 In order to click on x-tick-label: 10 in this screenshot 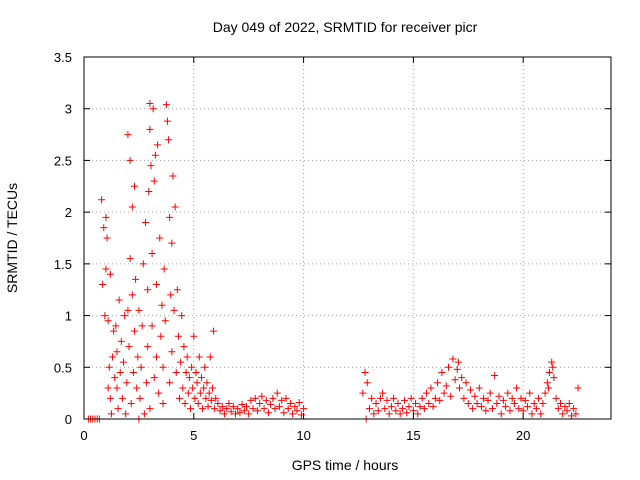, I will do `click(303, 435)`.